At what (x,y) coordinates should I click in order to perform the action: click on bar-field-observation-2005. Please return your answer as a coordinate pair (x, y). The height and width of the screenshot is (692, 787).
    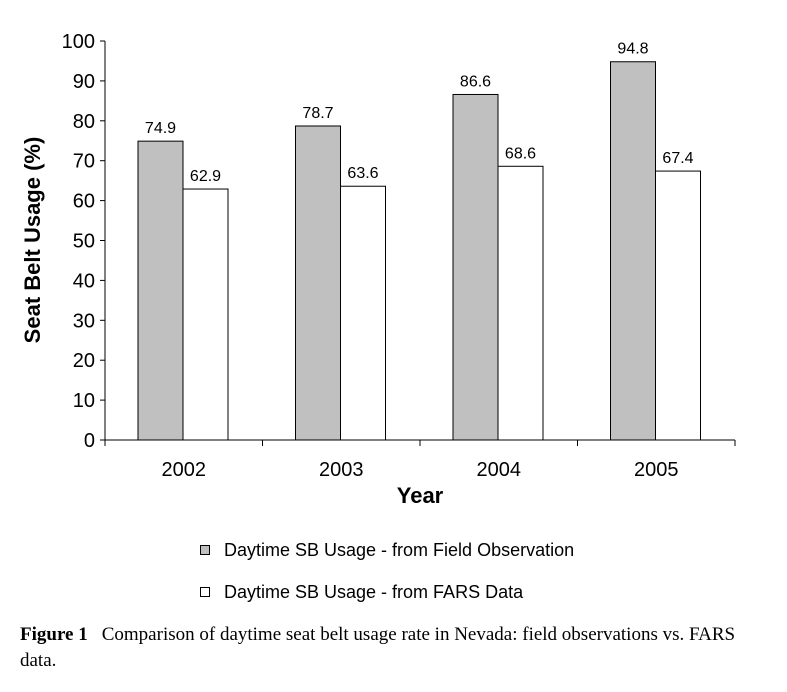
    Looking at the image, I should click on (633, 251).